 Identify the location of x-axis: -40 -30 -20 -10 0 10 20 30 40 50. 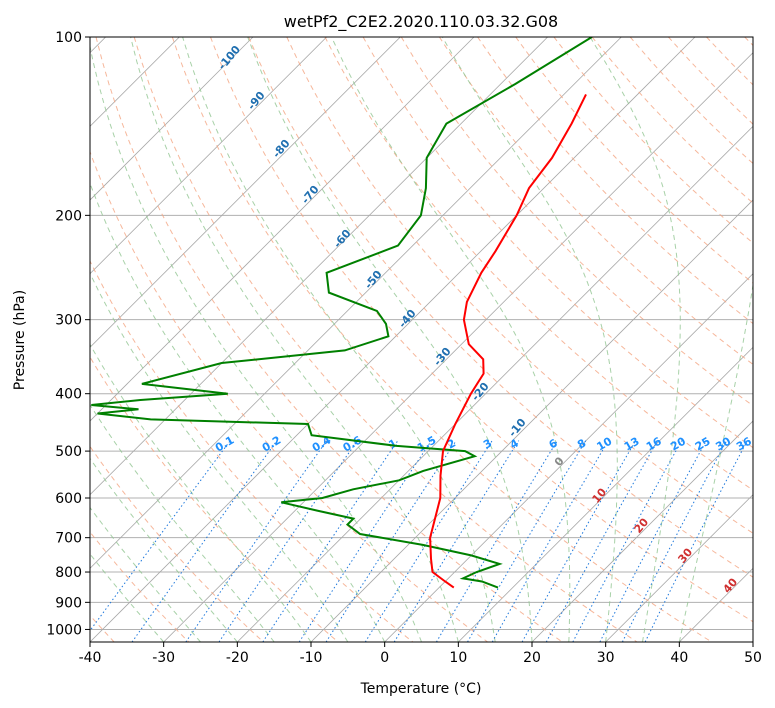
(420, 654).